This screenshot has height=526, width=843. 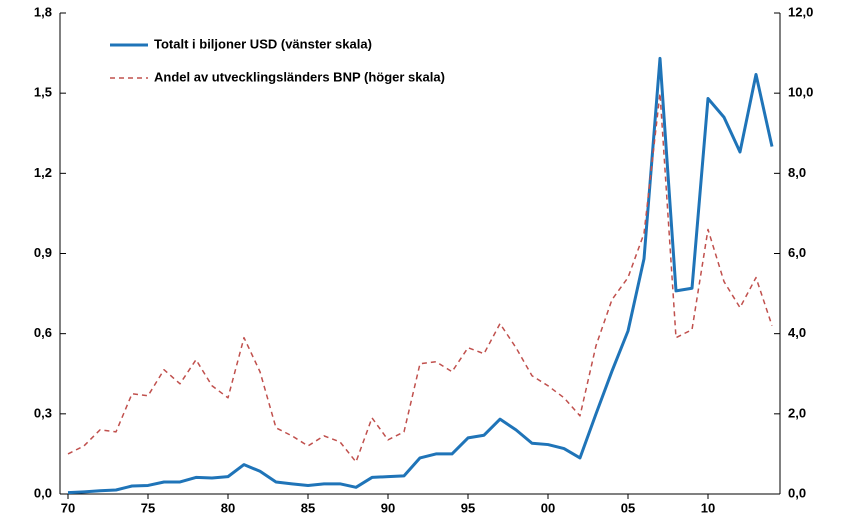 What do you see at coordinates (797, 252) in the screenshot?
I see `y2-tick-label: 6,0` at bounding box center [797, 252].